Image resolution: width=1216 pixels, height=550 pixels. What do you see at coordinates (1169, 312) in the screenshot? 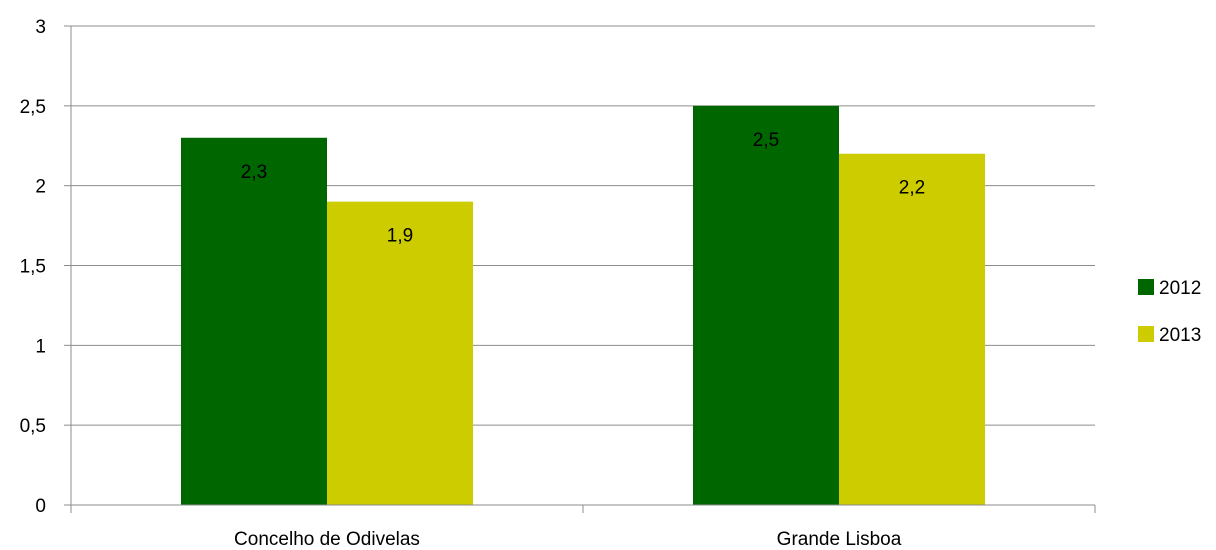
I see `legend: 2012 2013` at bounding box center [1169, 312].